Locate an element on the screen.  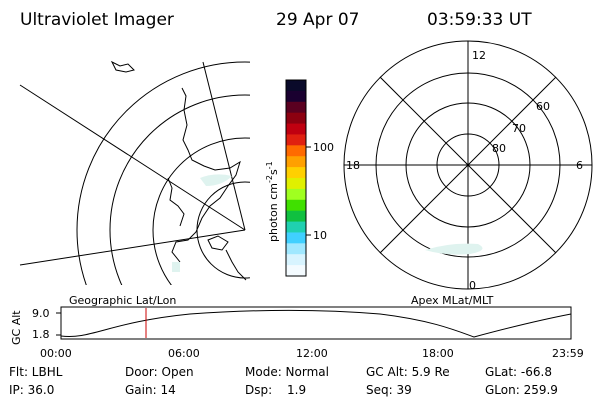
dsp-label: Dsp: is located at coordinates (258, 390).